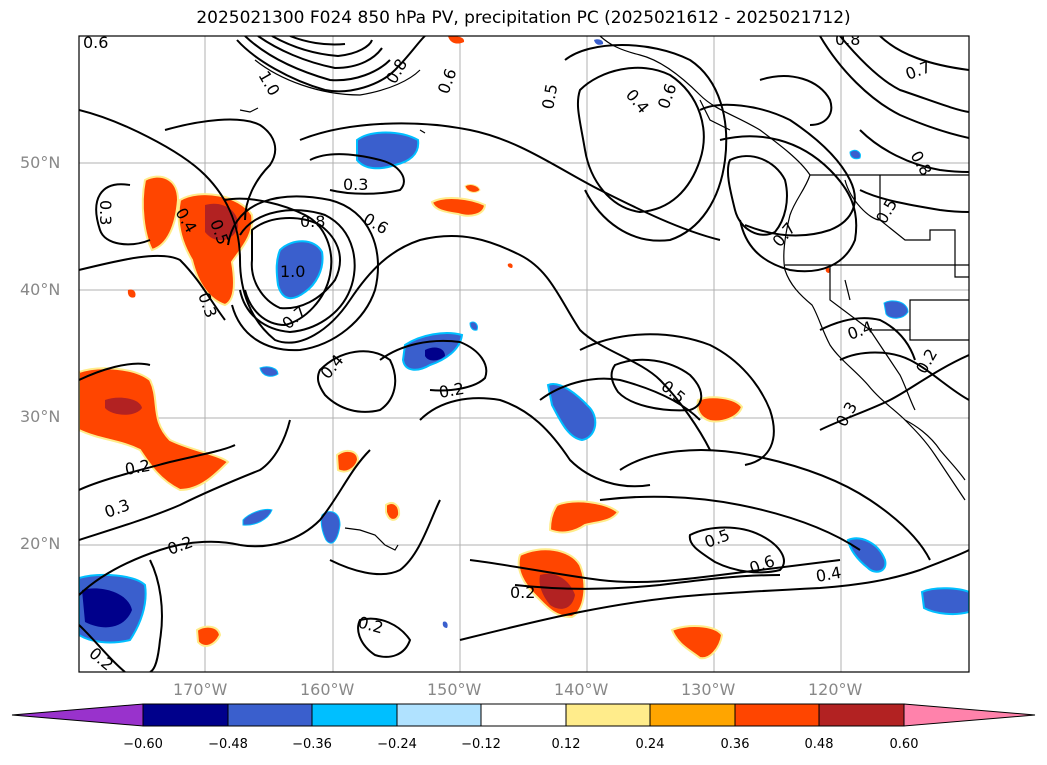 The height and width of the screenshot is (765, 1047). Describe the element at coordinates (40, 416) in the screenshot. I see `lat-label: 30°N` at that location.